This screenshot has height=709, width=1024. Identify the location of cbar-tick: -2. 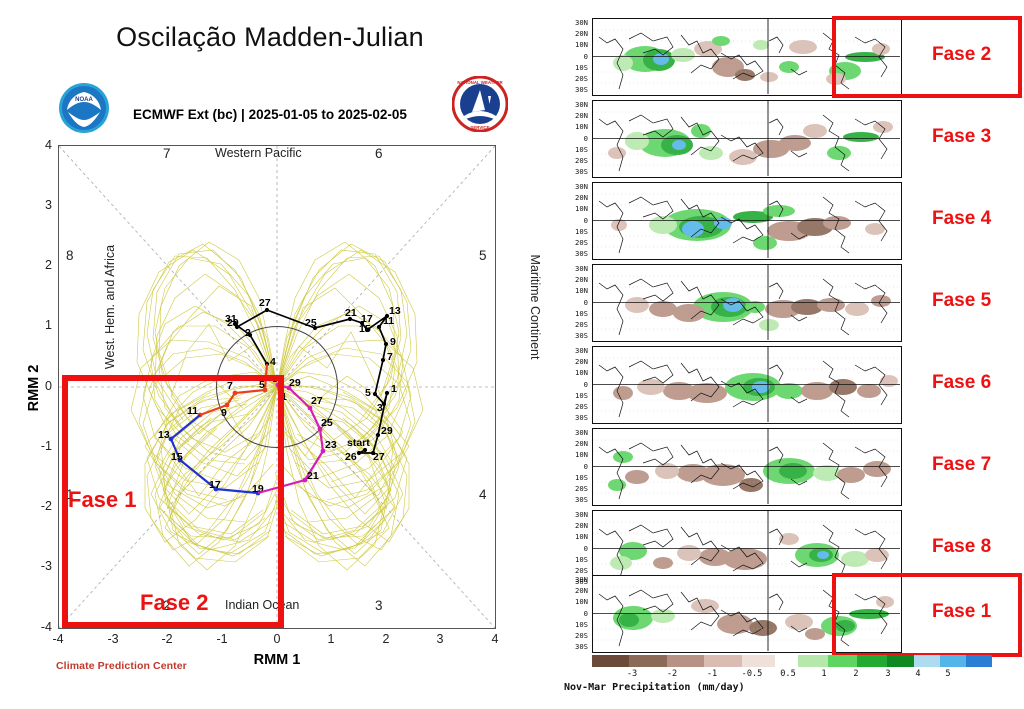
(672, 674).